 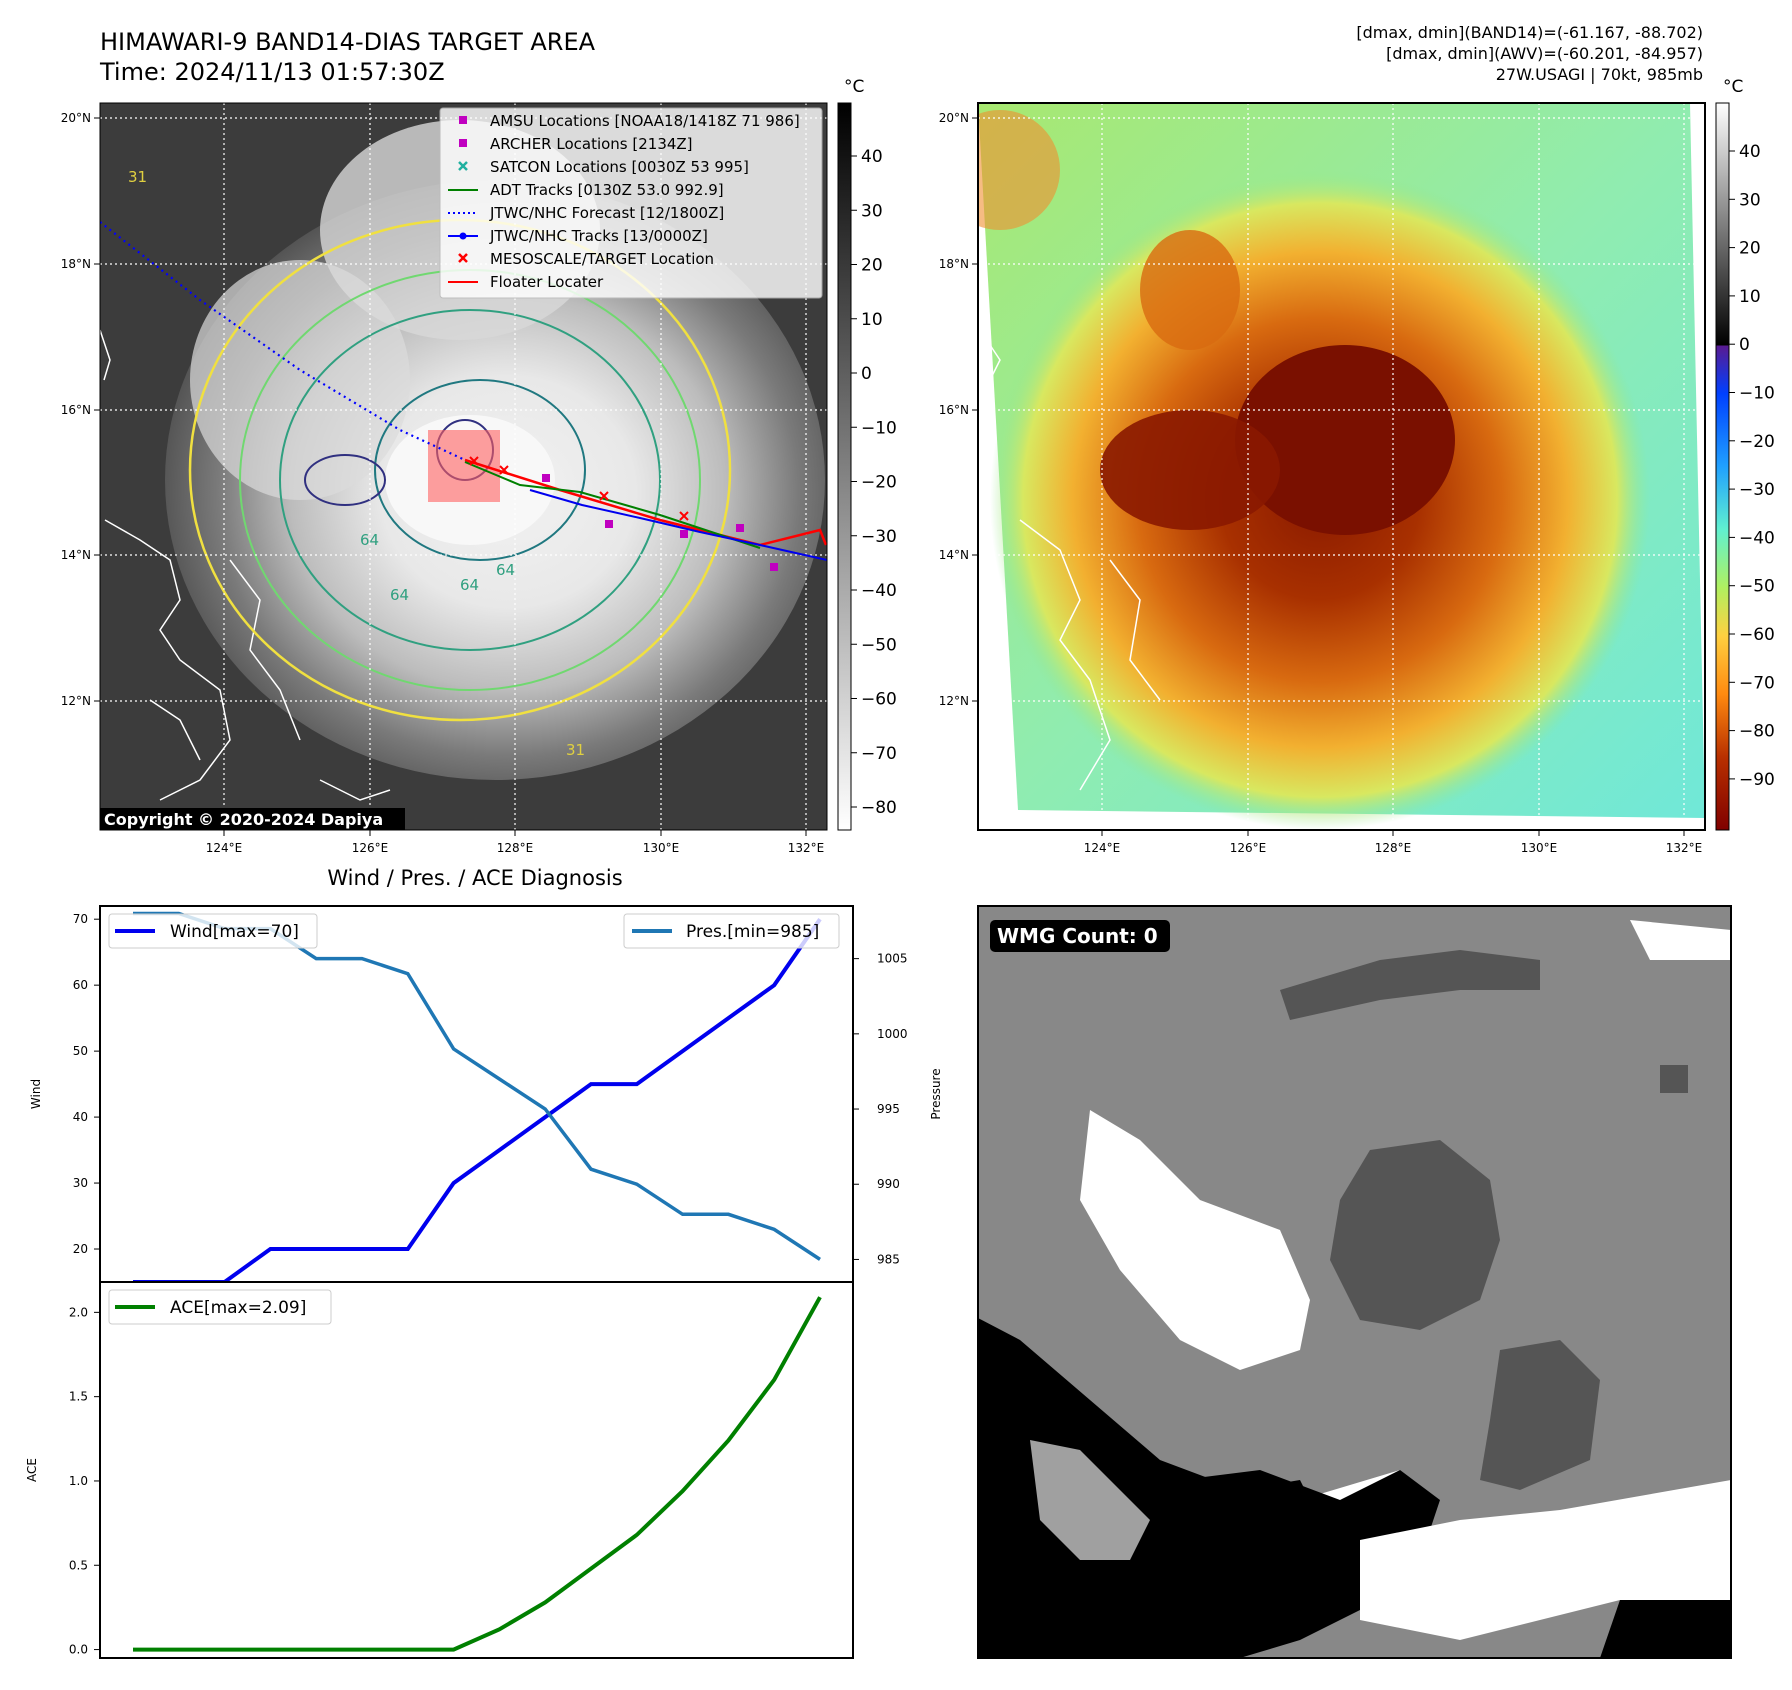 What do you see at coordinates (872, 320) in the screenshot?
I see `ir-colorbar-tick: 10` at bounding box center [872, 320].